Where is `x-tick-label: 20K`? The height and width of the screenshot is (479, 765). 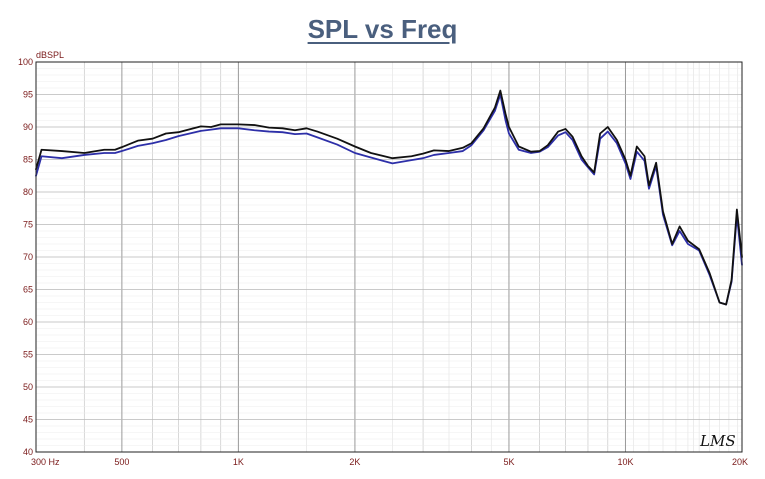 x-tick-label: 20K is located at coordinates (740, 462).